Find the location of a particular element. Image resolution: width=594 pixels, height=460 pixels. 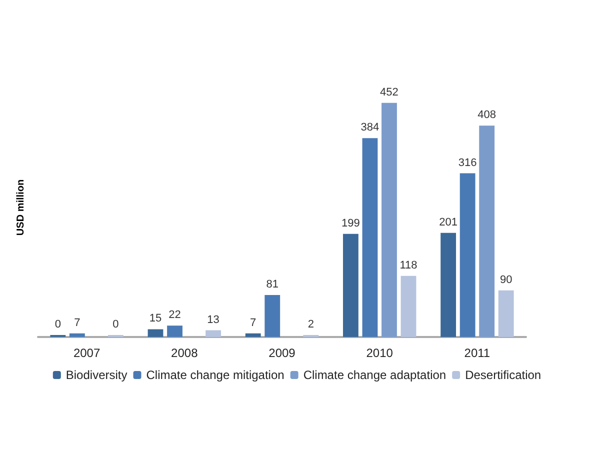

y-axis-title: USD million is located at coordinates (21, 207).